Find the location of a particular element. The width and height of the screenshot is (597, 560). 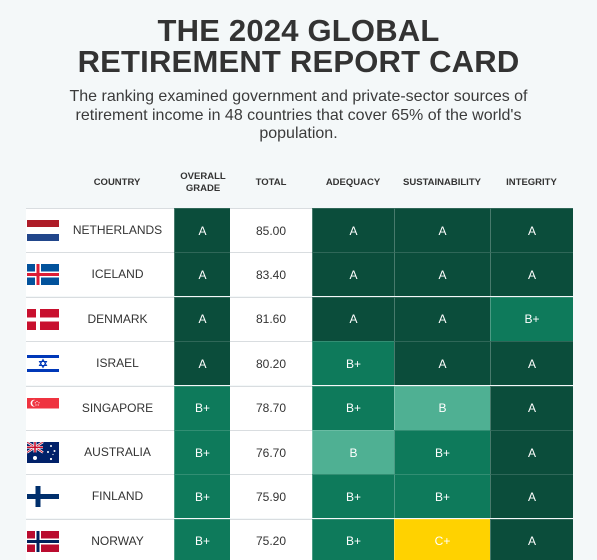

country-name: SINGAPORE is located at coordinates (117, 407).